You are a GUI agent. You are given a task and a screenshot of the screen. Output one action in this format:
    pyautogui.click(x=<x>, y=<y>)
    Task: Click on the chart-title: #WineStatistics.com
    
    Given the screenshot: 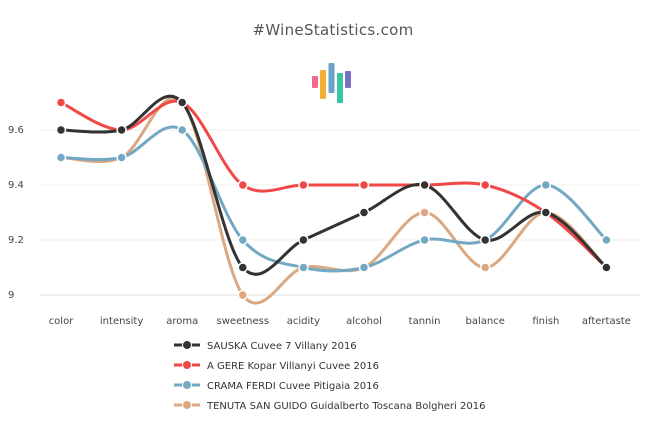 What is the action you would take?
    pyautogui.click(x=332, y=30)
    